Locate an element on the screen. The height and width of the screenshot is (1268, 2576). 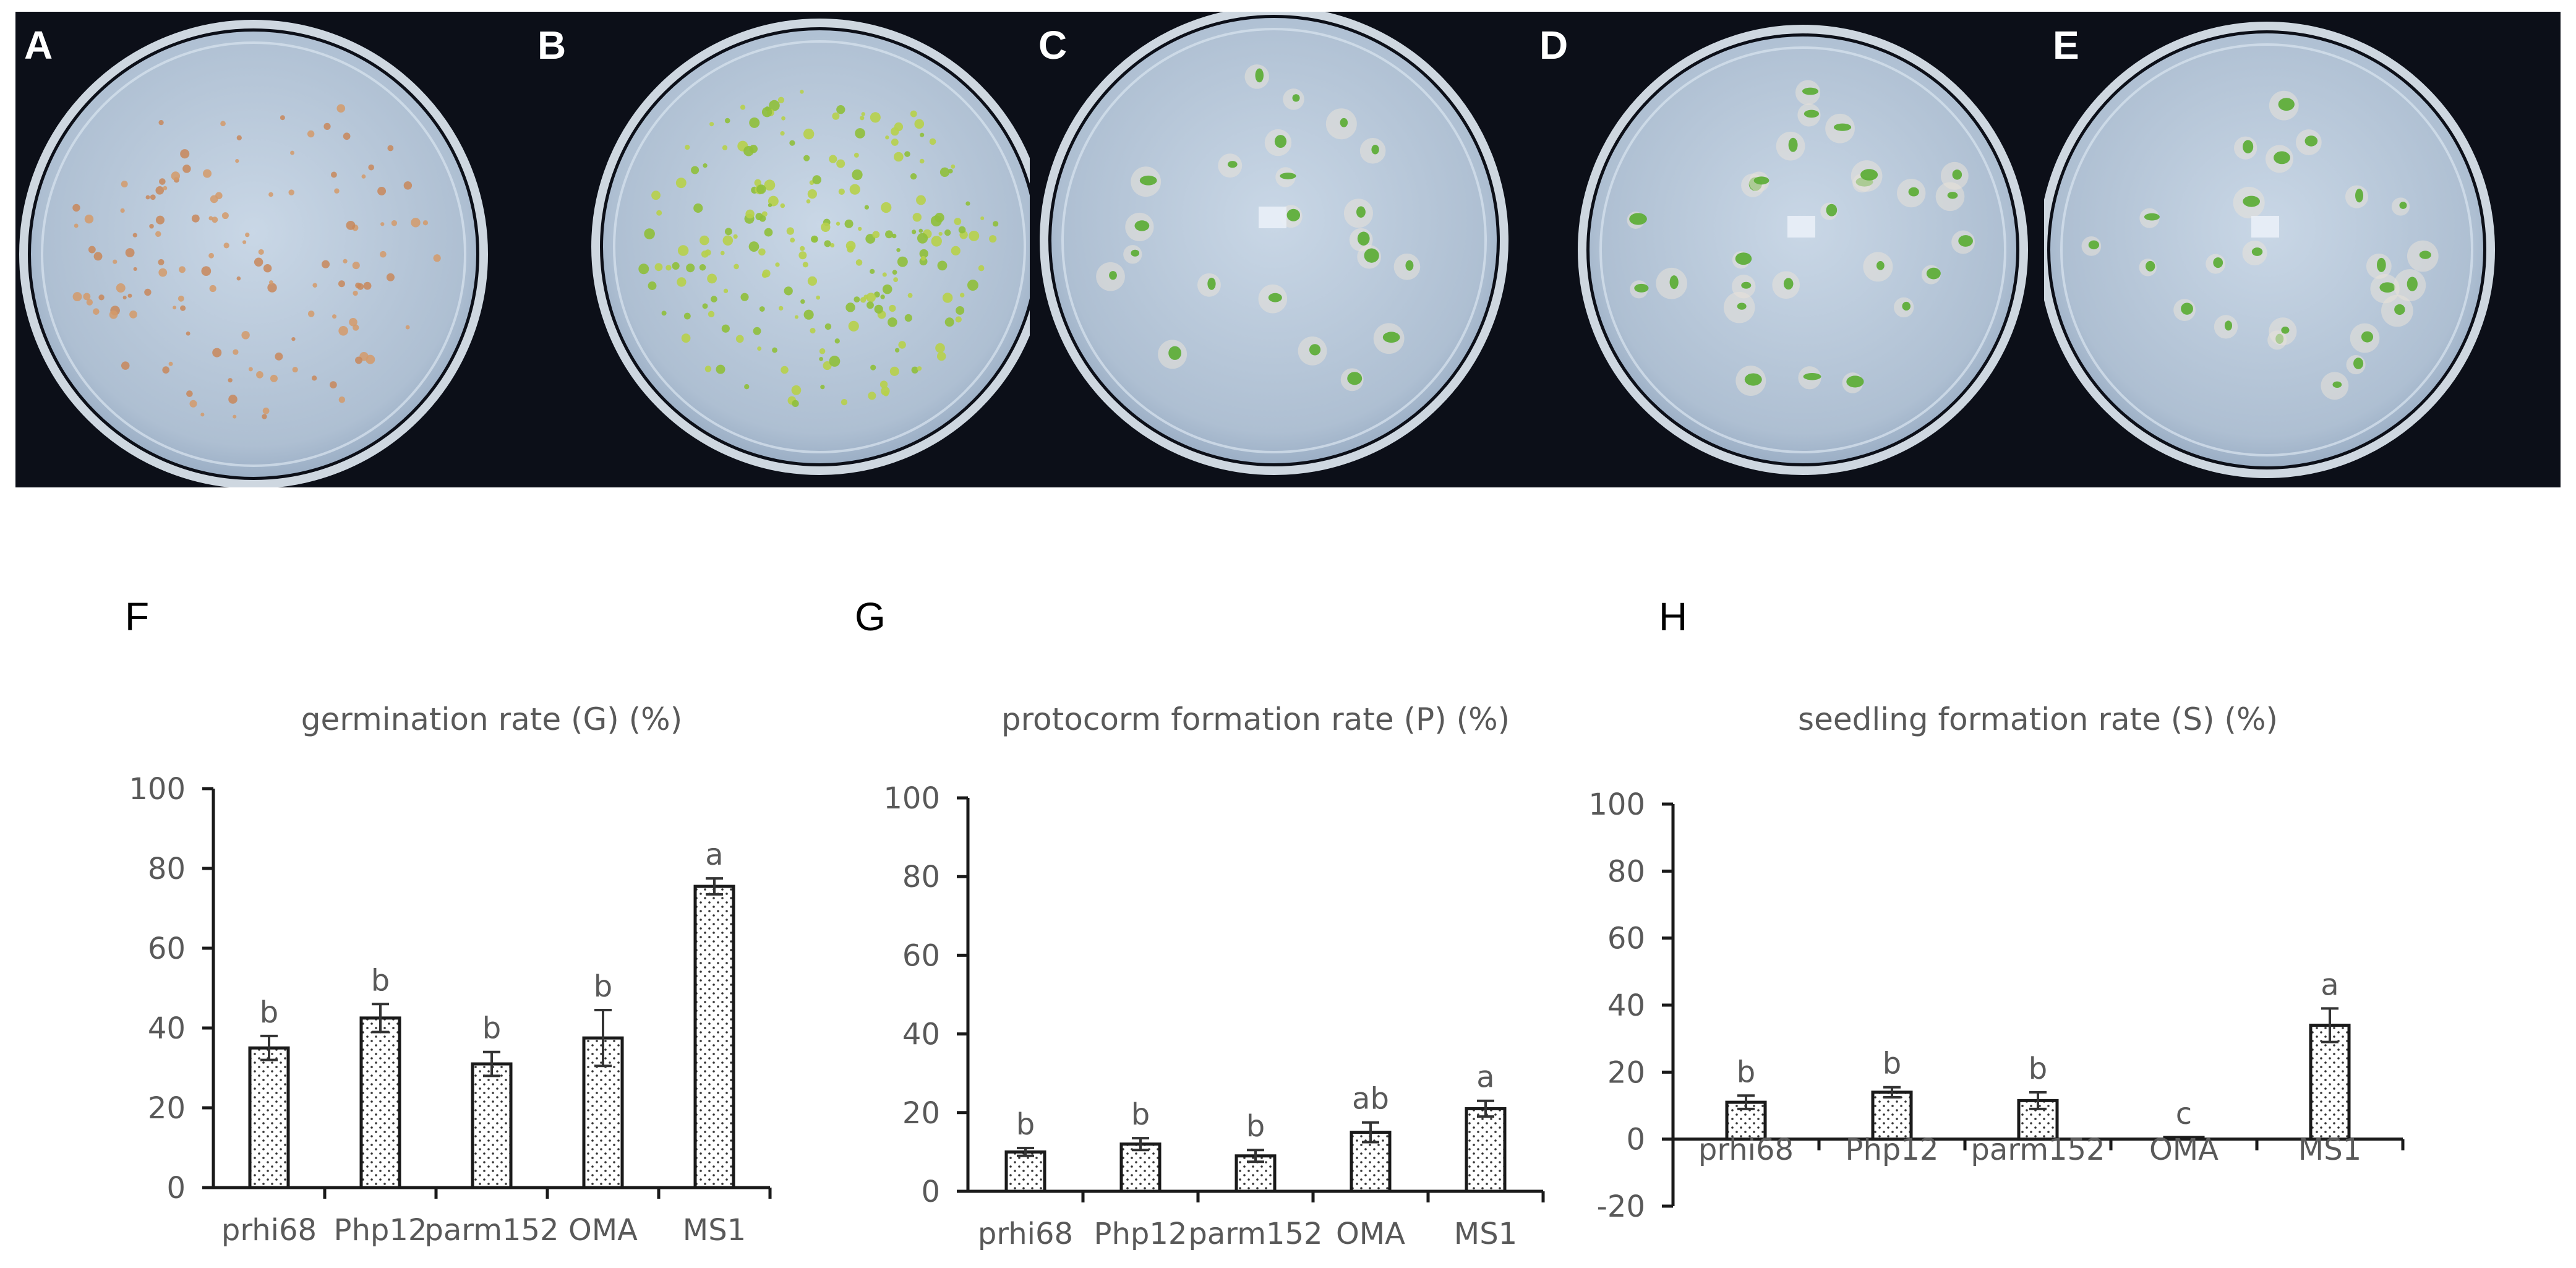
petri-dish-b-image is located at coordinates (780, 249).